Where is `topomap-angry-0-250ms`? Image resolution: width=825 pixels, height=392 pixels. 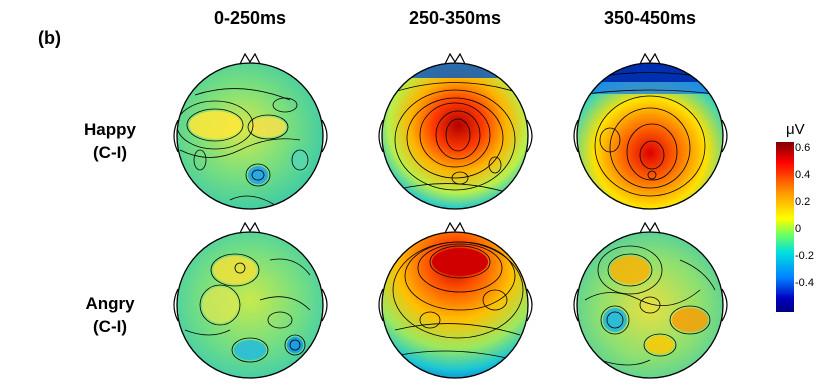 topomap-angry-0-250ms is located at coordinates (250, 300).